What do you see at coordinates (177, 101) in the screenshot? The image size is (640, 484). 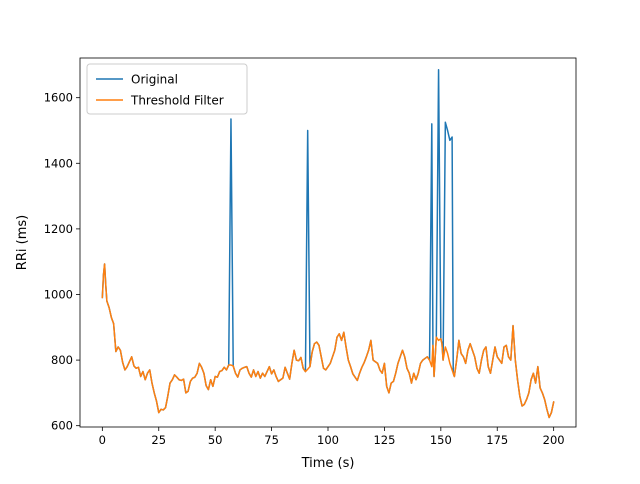 I see `legend-label: Threshold Filter` at bounding box center [177, 101].